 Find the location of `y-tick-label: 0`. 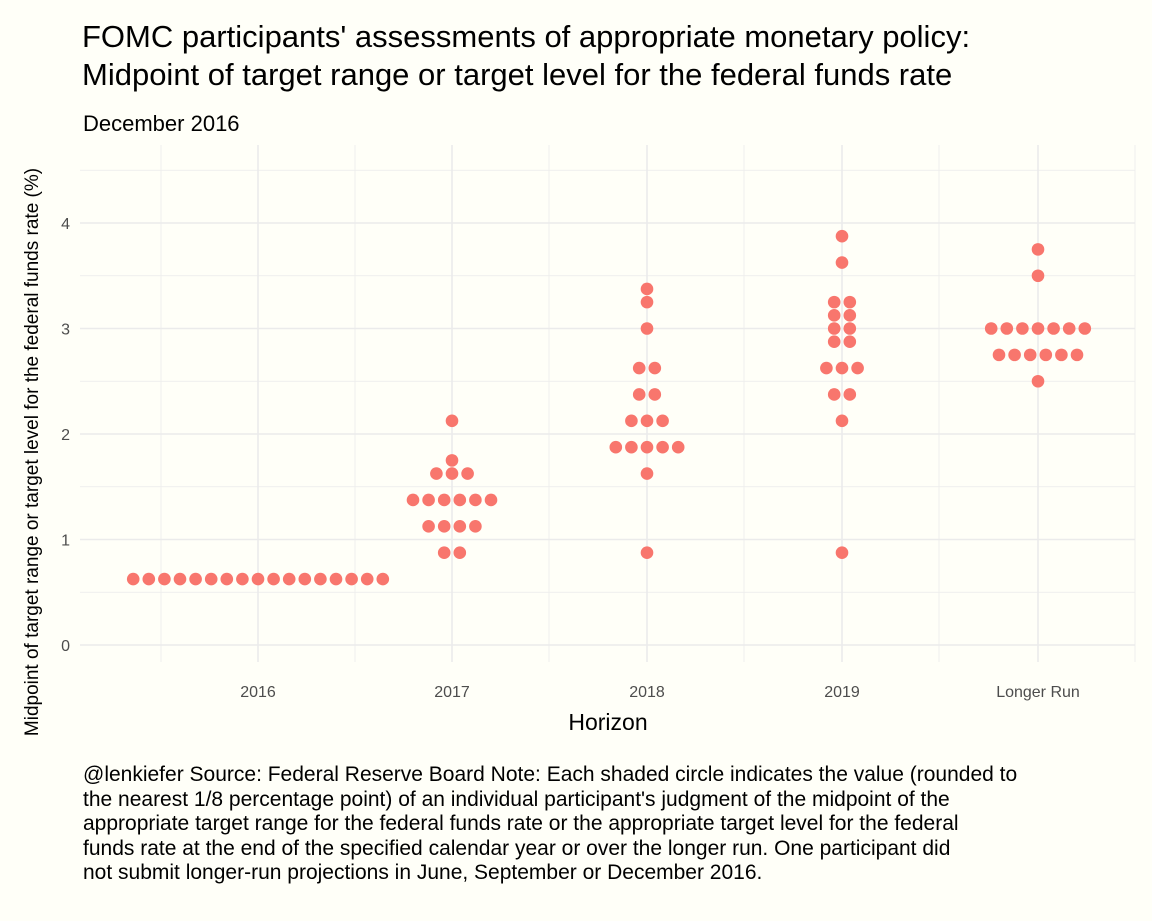

y-tick-label: 0 is located at coordinates (65, 646).